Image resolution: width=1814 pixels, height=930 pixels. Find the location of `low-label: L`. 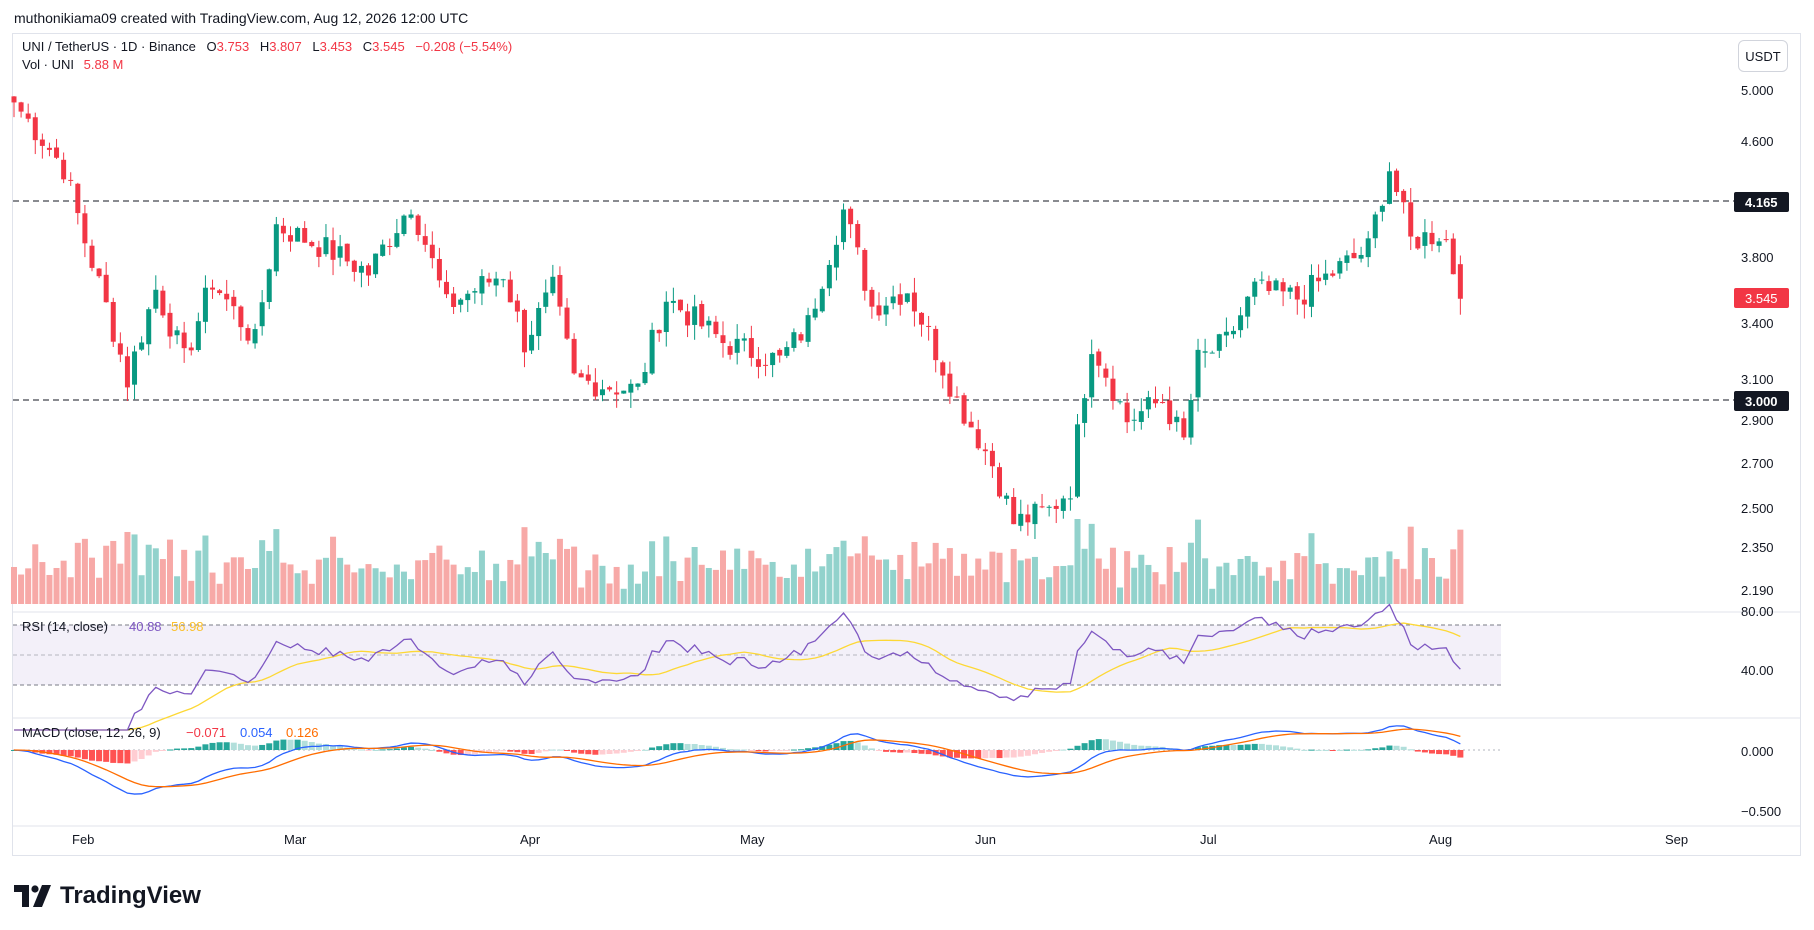

low-label: L is located at coordinates (316, 46).